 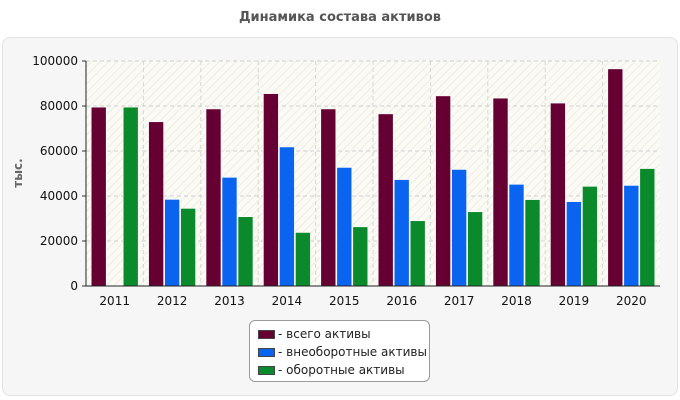 I want to click on bar-total-2012, so click(x=156, y=204).